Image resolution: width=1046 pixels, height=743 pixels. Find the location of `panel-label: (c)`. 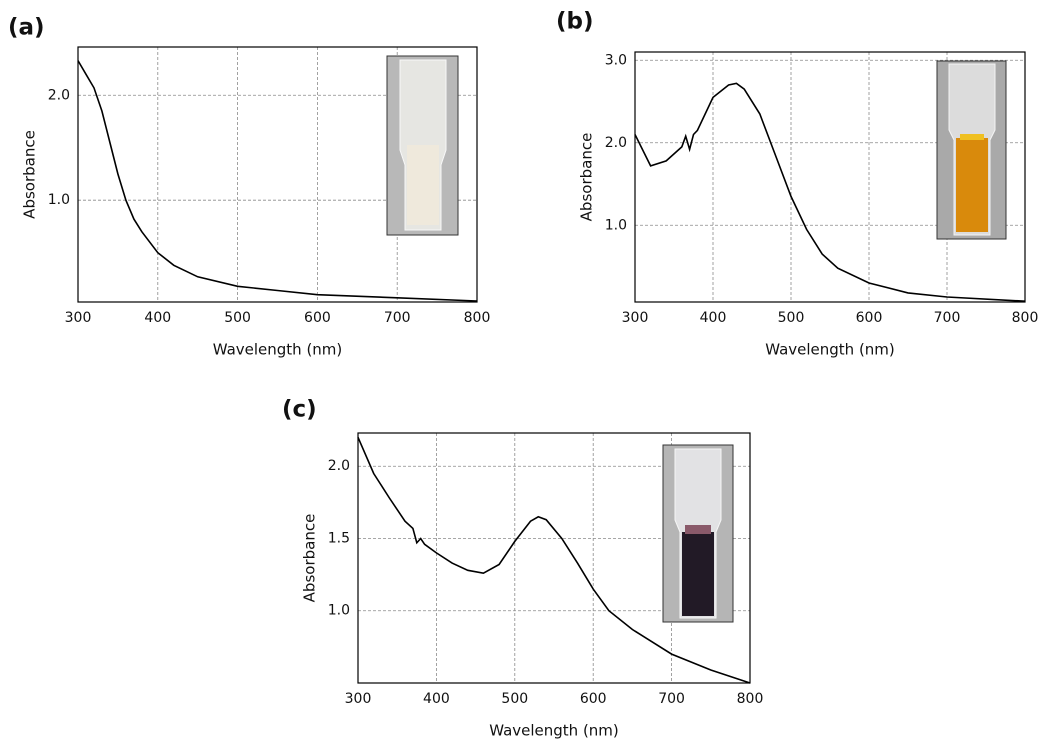

panel-label: (c) is located at coordinates (299, 410).